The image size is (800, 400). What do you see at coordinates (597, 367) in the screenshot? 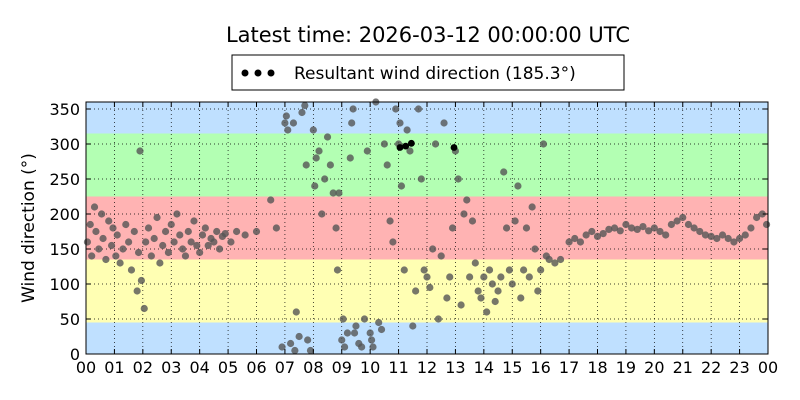
I see `x-tick-label: 18` at bounding box center [597, 367].